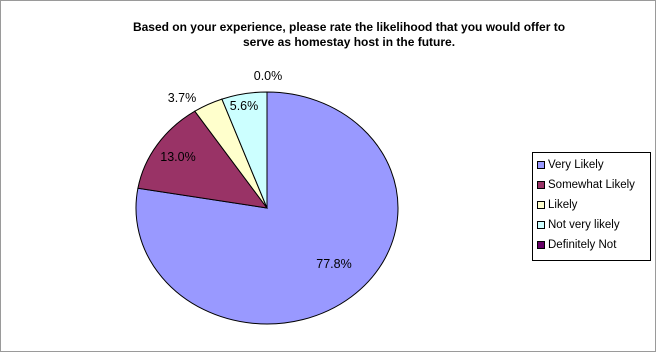 The width and height of the screenshot is (656, 352). I want to click on legend-item: Likely, so click(593, 205).